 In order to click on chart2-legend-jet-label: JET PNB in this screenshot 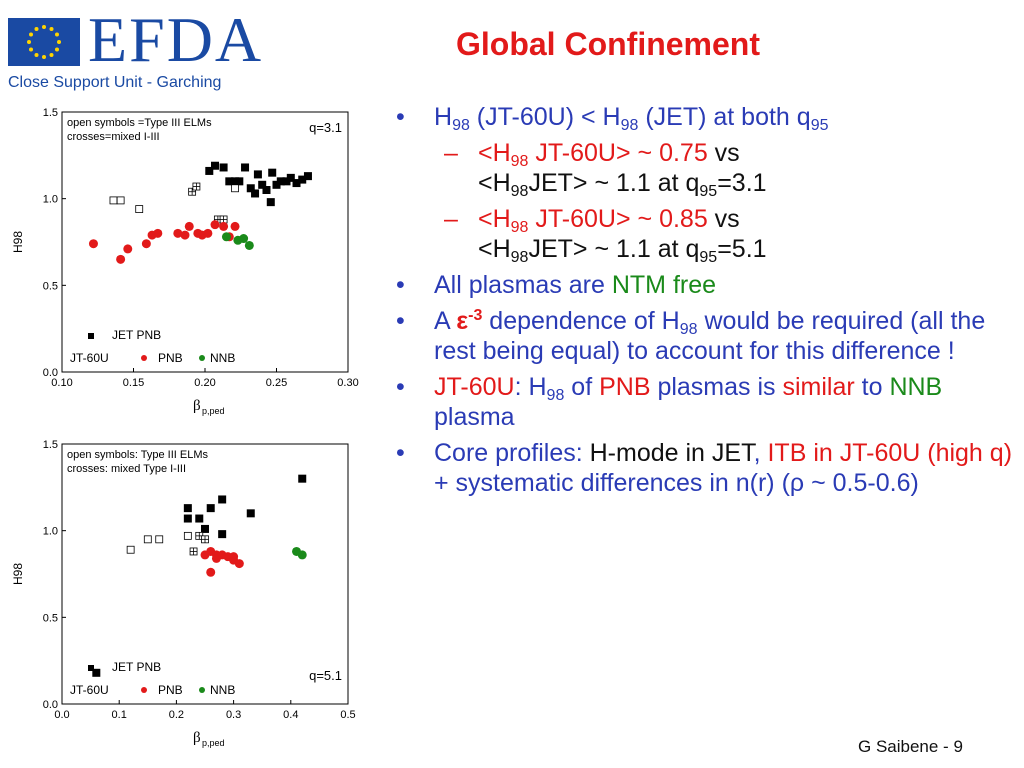, I will do `click(136, 667)`.